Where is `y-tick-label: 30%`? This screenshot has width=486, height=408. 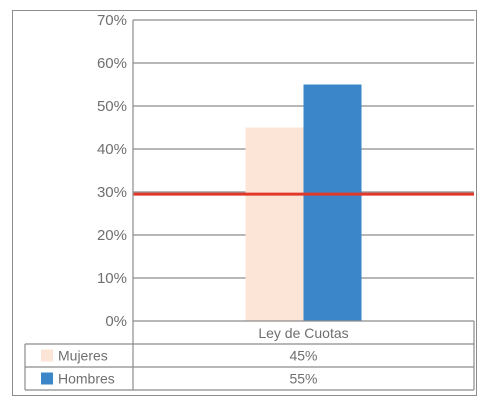 y-tick-label: 30% is located at coordinates (112, 192).